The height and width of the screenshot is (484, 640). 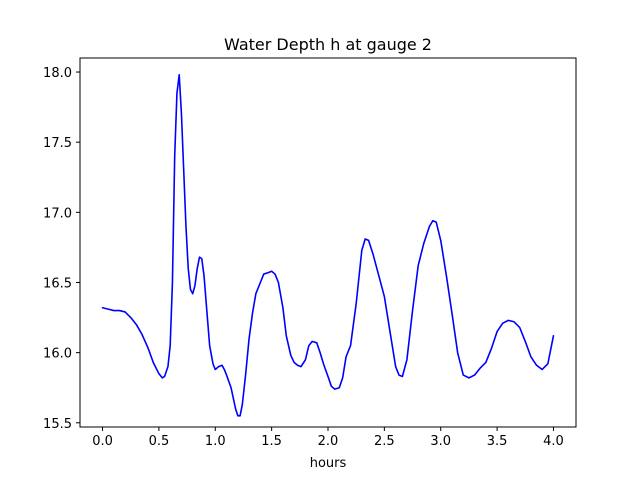 What do you see at coordinates (57, 283) in the screenshot?
I see `y-tick-label: 16.5` at bounding box center [57, 283].